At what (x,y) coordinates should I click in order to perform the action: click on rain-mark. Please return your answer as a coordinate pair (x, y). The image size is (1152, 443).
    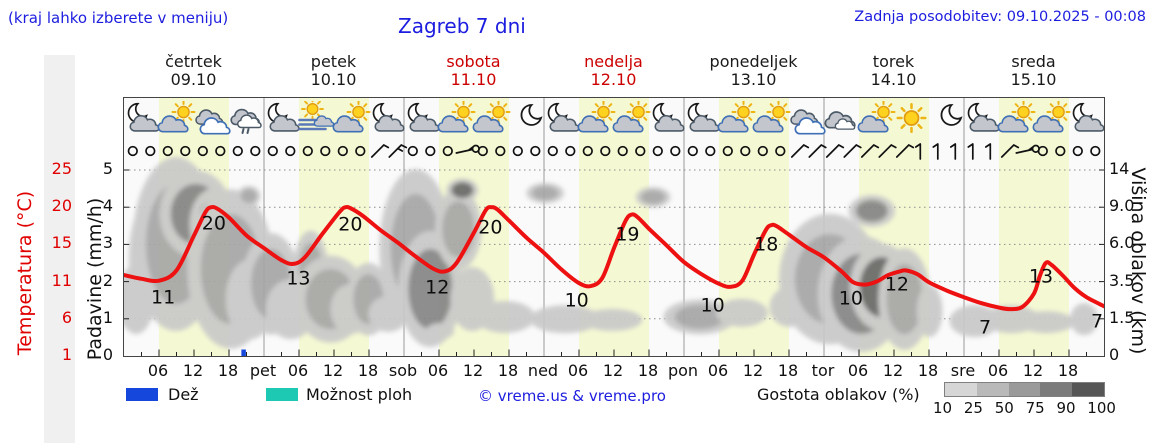
    Looking at the image, I should click on (243, 352).